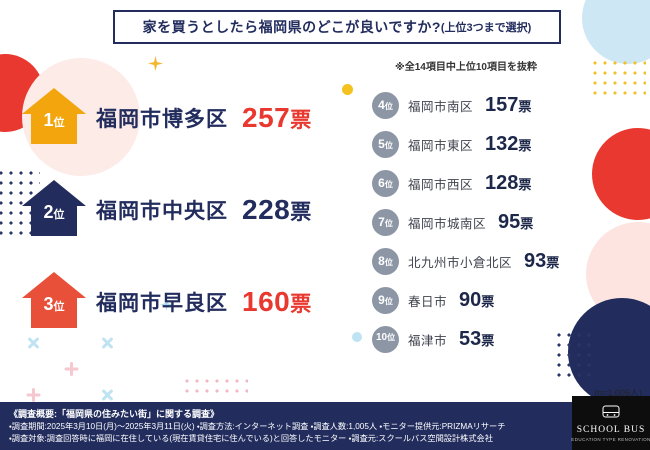  Describe the element at coordinates (621, 174) in the screenshot. I see `decor-circle-red-right` at that location.